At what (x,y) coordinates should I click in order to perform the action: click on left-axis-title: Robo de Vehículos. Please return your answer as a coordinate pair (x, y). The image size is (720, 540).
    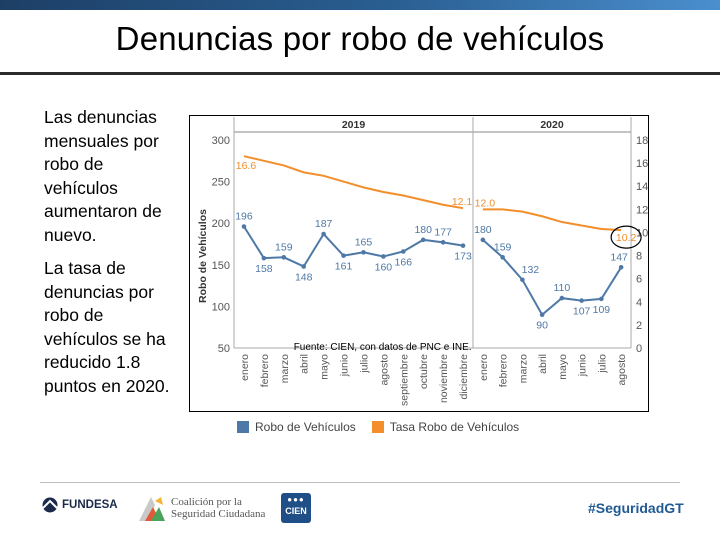
    Looking at the image, I should click on (203, 256).